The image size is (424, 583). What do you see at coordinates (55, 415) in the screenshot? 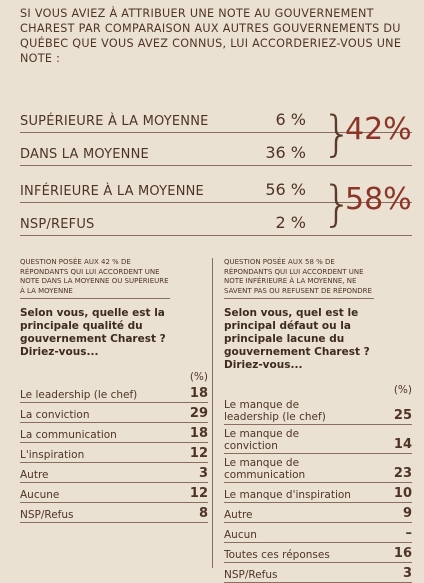
I see `row-label: La conviction` at bounding box center [55, 415].